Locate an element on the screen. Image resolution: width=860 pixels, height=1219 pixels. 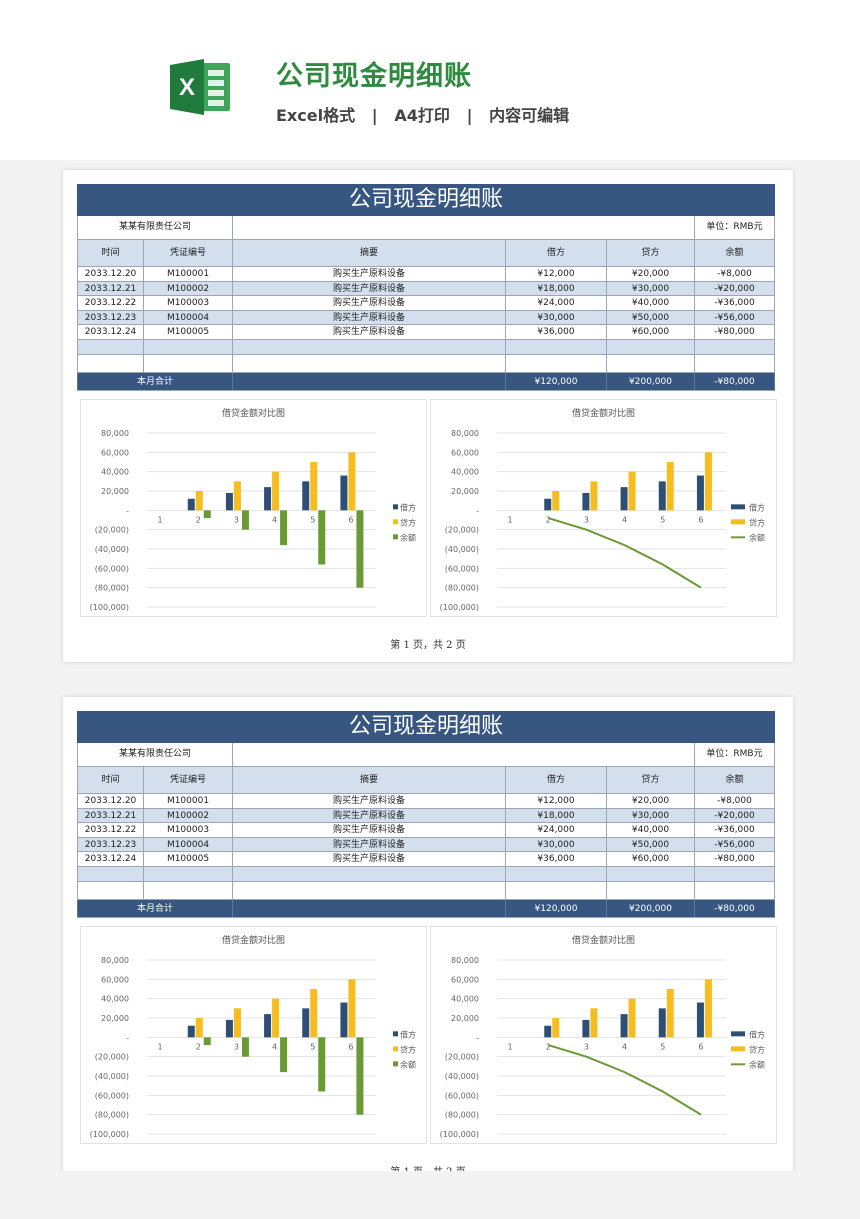
y-tick-label: 20,000 is located at coordinates (115, 1018).